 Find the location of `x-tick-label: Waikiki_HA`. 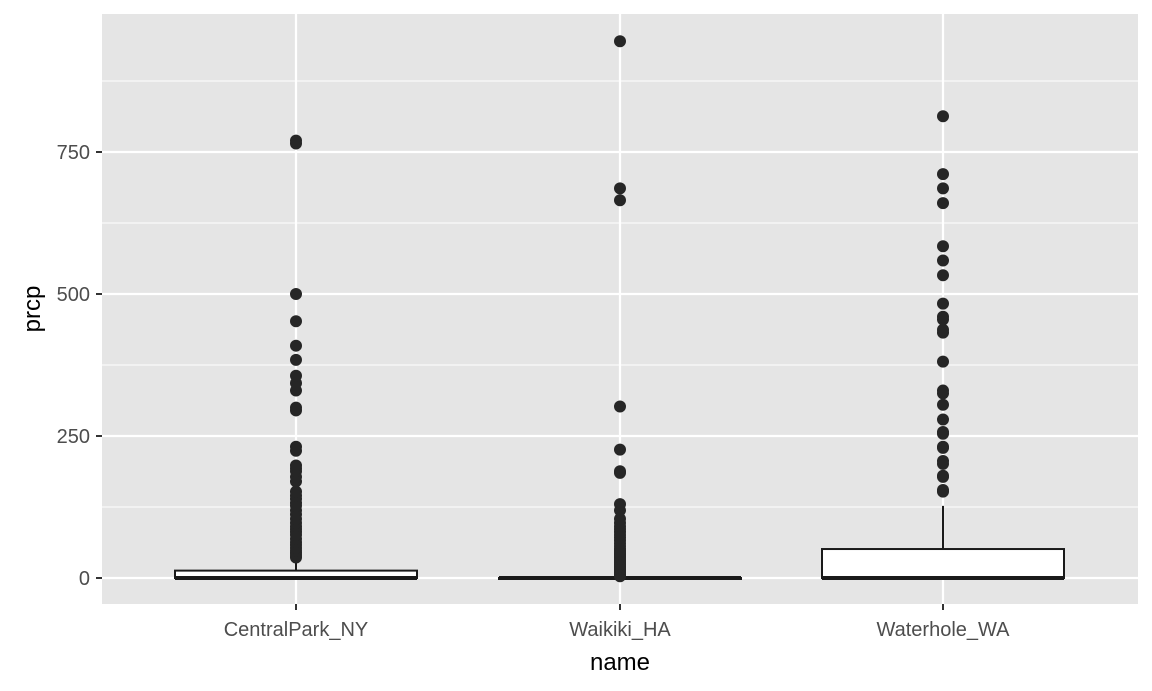

x-tick-label: Waikiki_HA is located at coordinates (620, 630).